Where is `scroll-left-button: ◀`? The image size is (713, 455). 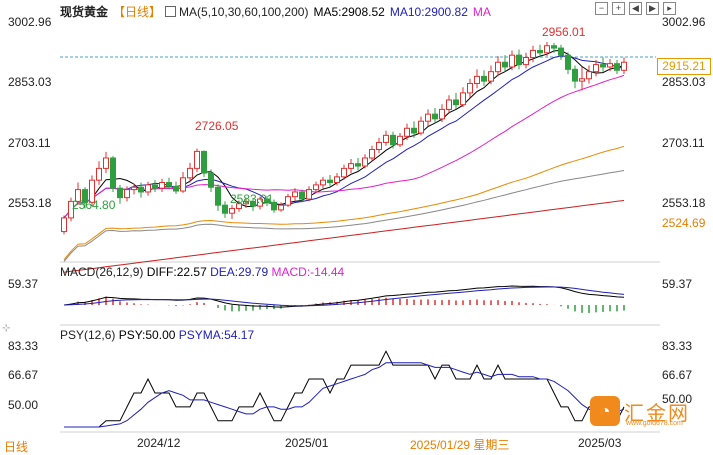
scroll-left-button: ◀ is located at coordinates (635, 8).